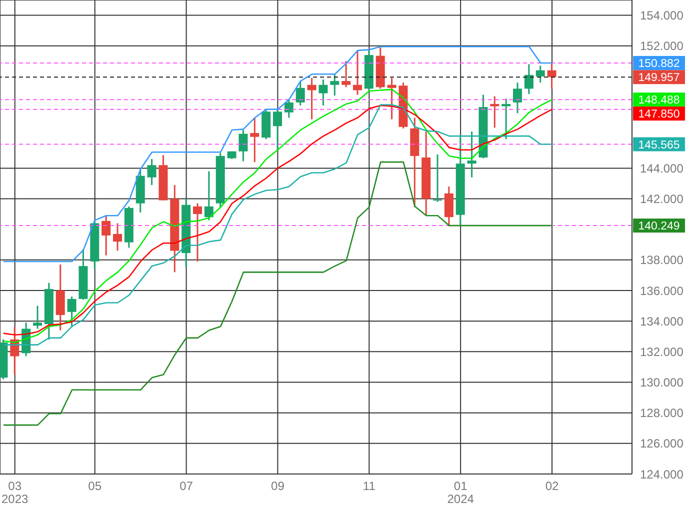  What do you see at coordinates (552, 486) in the screenshot?
I see `x-tick-label: 02` at bounding box center [552, 486].